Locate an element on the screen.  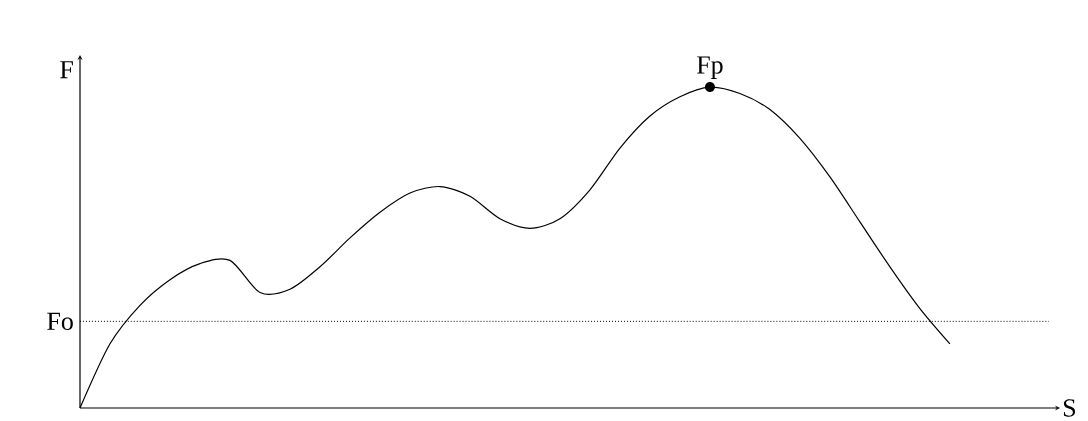
y-axis-title: F is located at coordinates (66, 70).